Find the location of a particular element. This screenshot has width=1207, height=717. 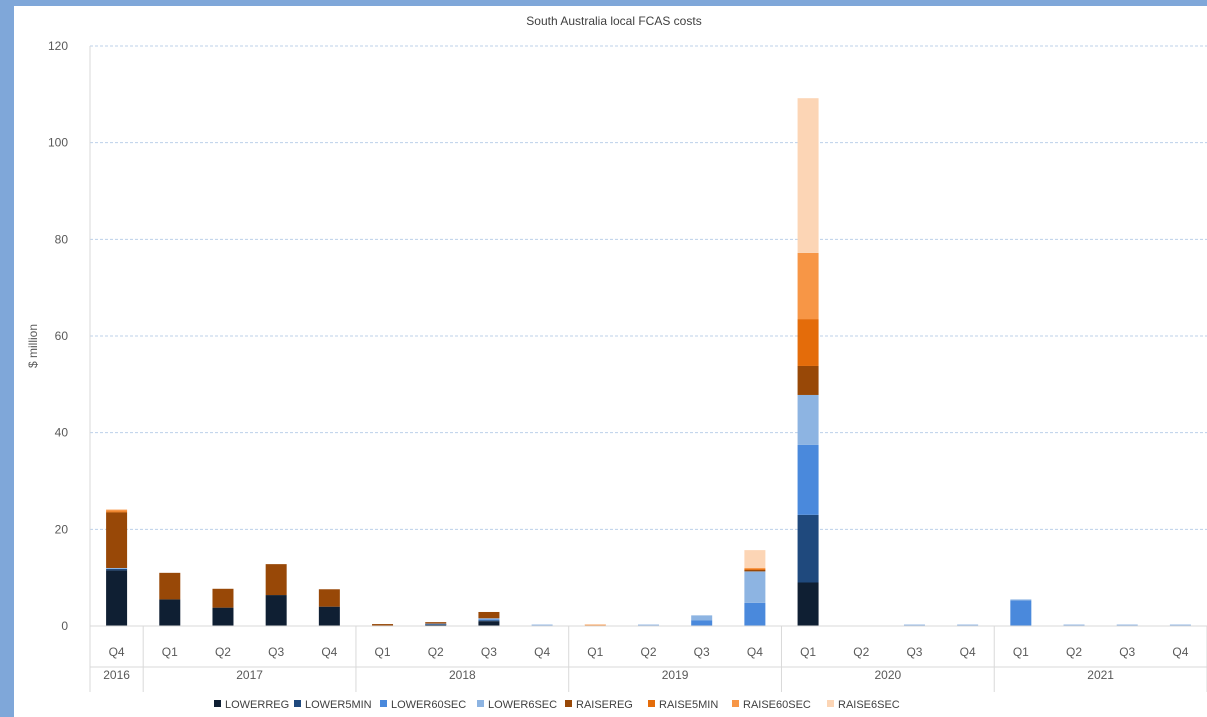

chart-title: South Australia local FCAS costs is located at coordinates (613, 21).